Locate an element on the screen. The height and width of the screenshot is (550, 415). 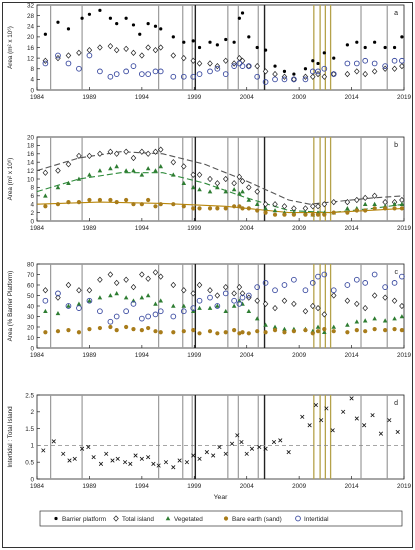
panel-letter: c is located at coordinates (397, 272).